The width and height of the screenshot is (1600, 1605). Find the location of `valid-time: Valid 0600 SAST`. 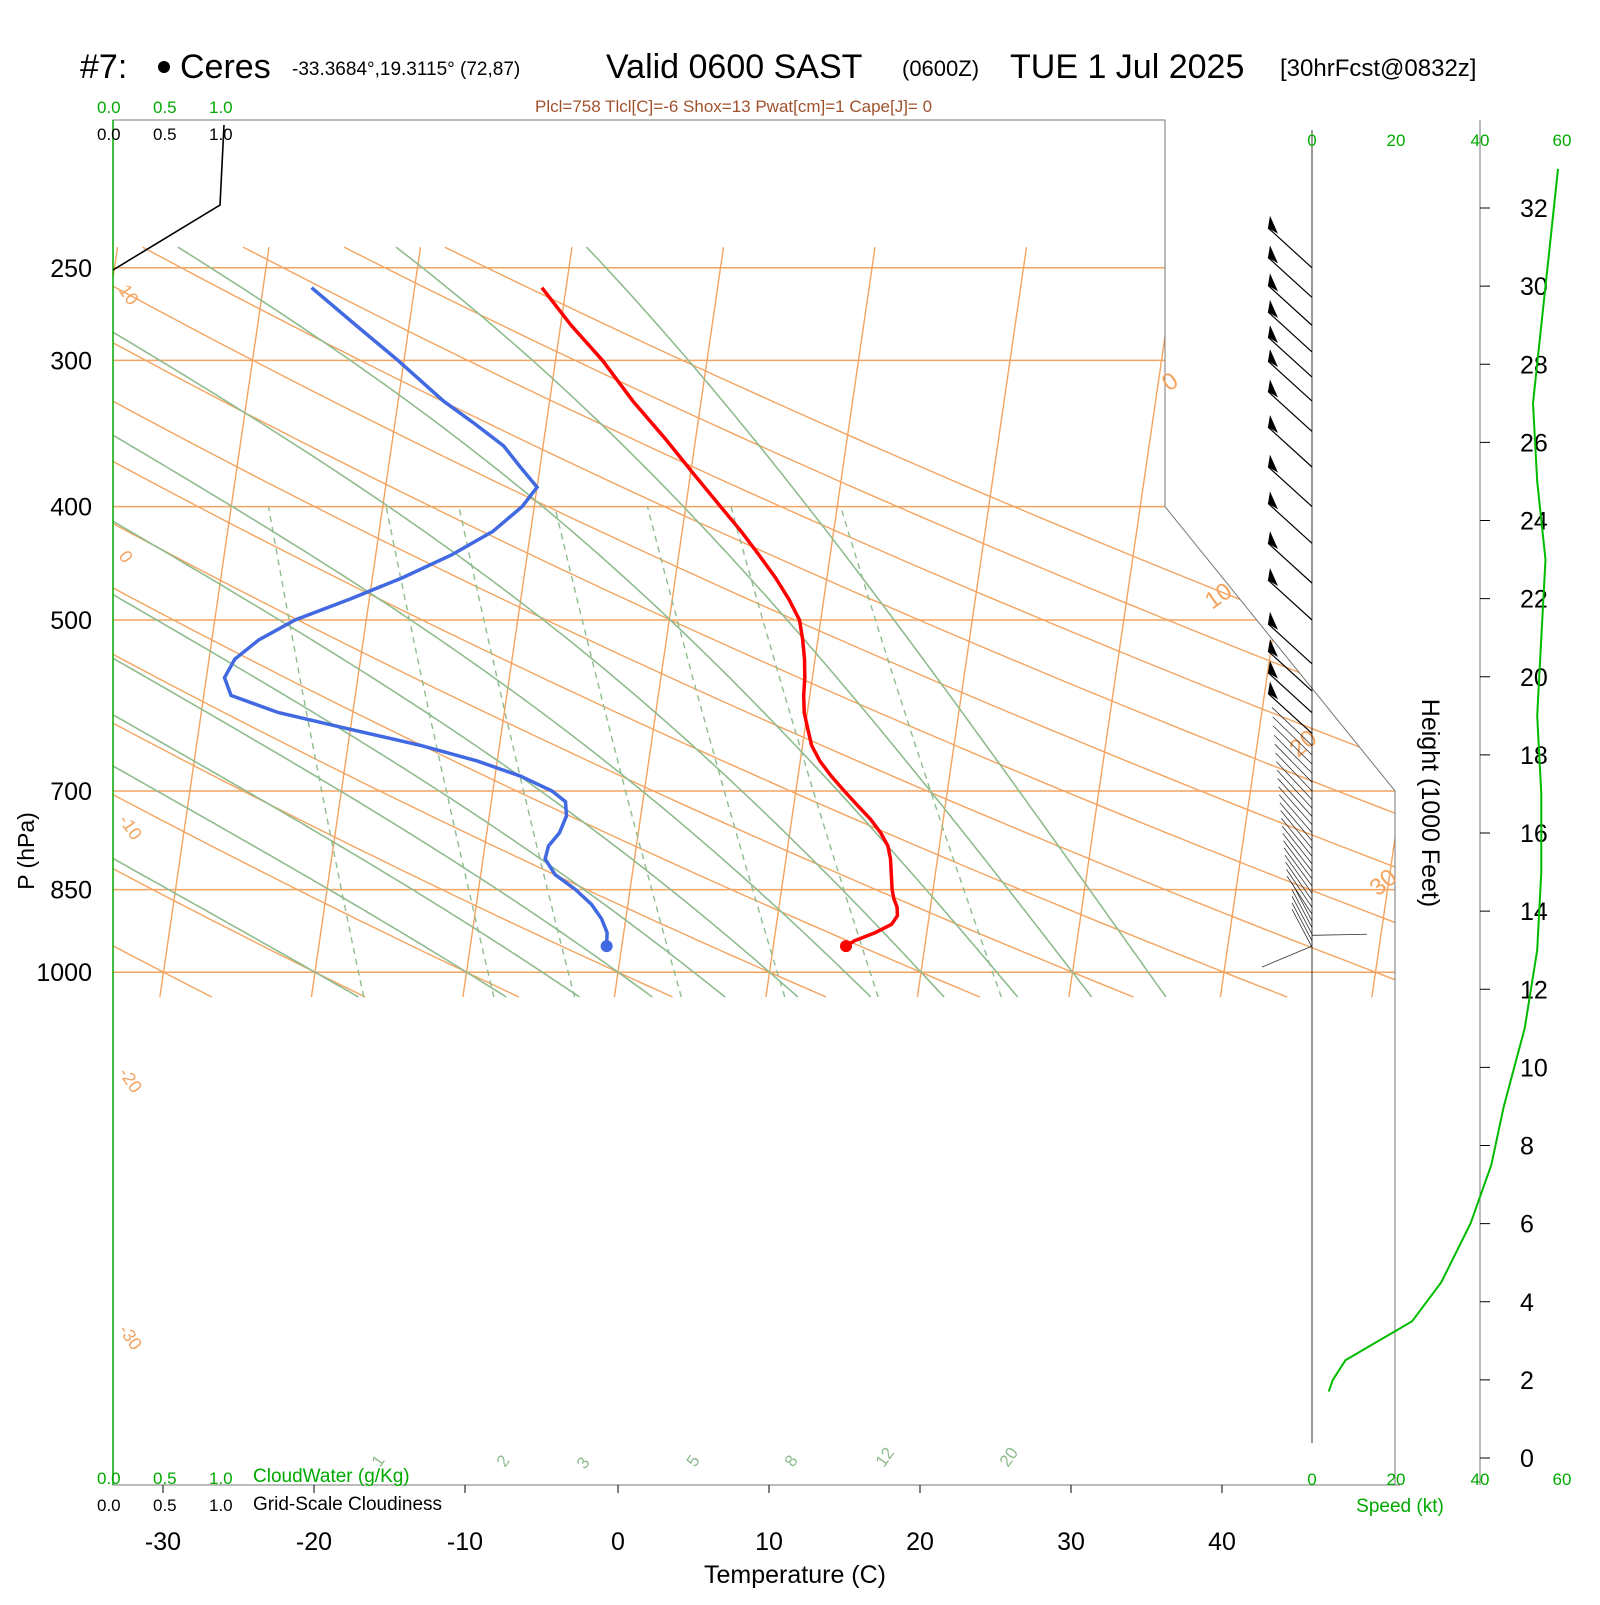

valid-time: Valid 0600 SAST is located at coordinates (734, 67).